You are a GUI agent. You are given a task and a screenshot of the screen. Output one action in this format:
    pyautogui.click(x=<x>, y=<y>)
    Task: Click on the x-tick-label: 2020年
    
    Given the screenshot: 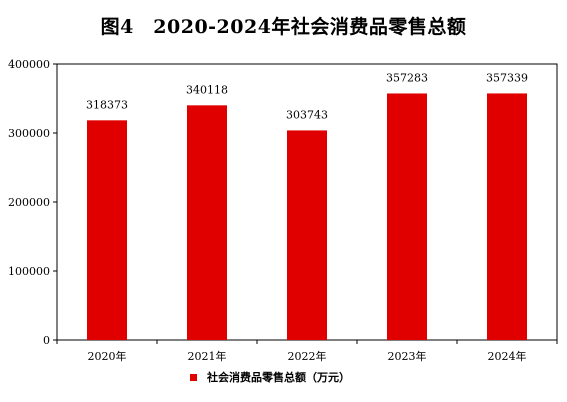 What is the action you would take?
    pyautogui.click(x=107, y=356)
    